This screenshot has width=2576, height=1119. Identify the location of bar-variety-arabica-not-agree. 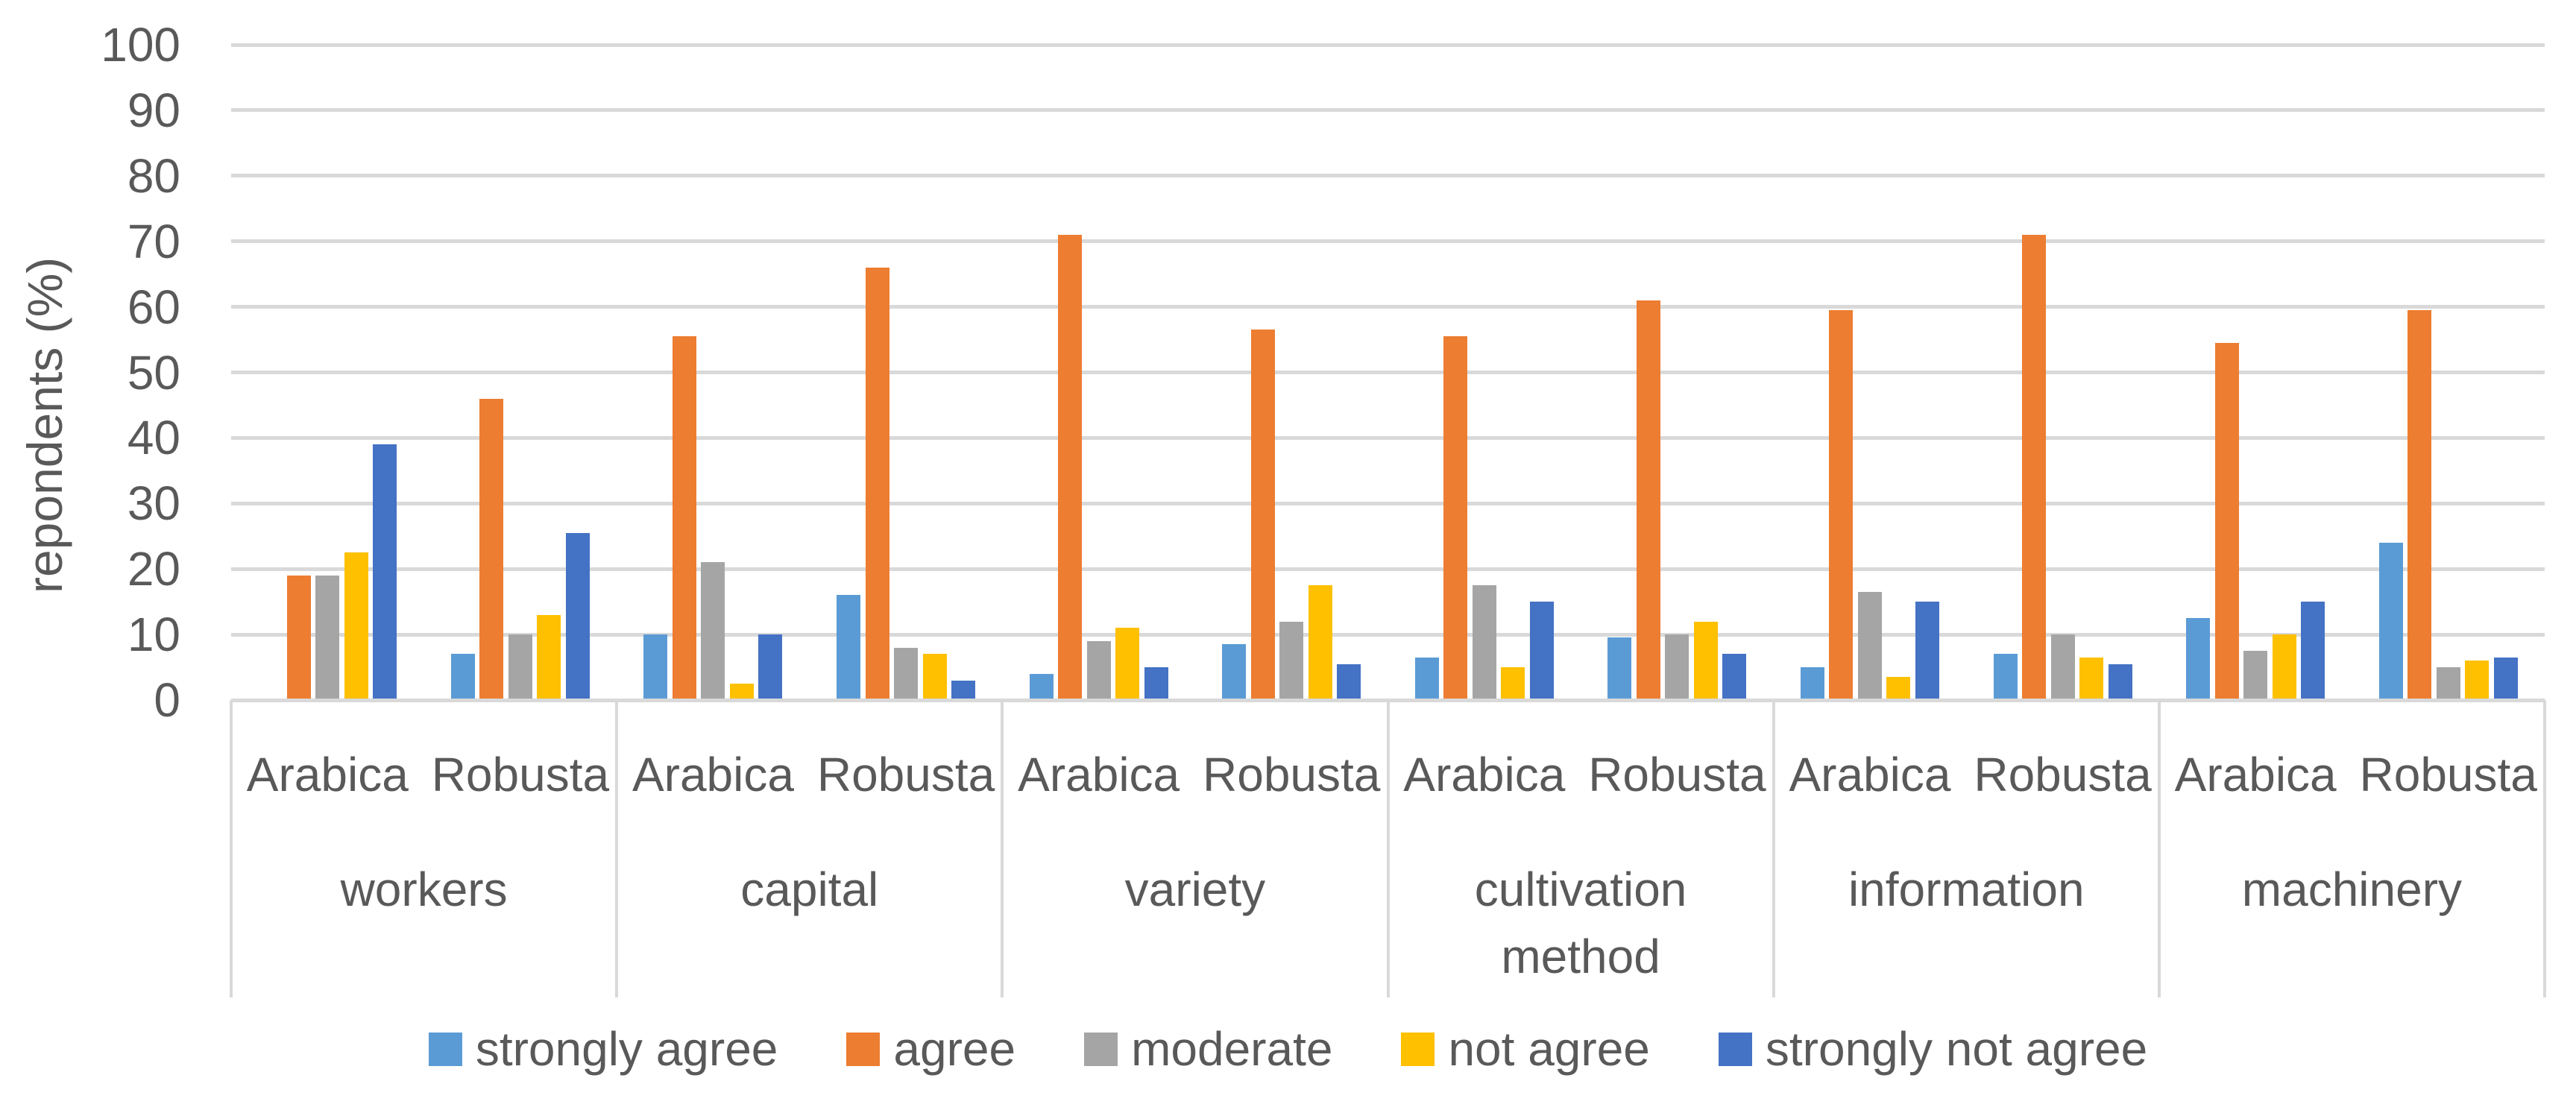
(1127, 664).